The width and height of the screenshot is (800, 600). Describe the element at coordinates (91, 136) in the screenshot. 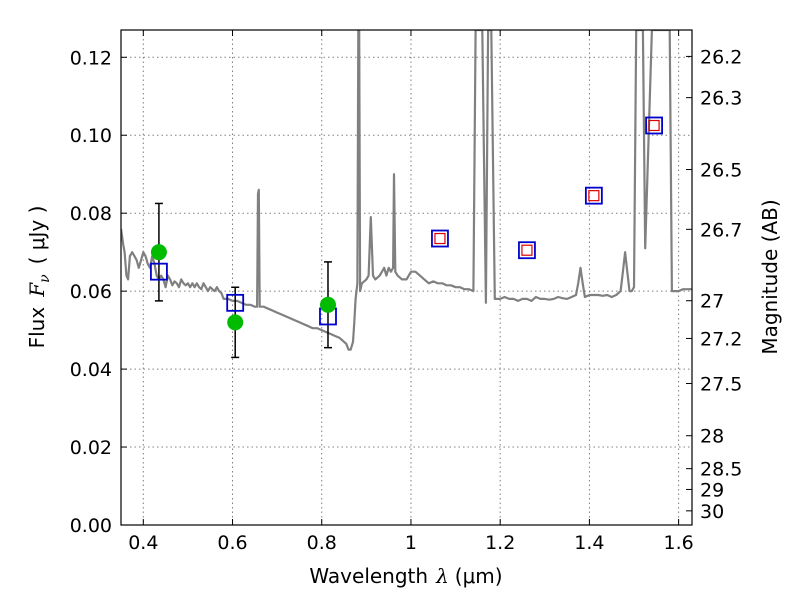

I see `y-tick-label: 0.10` at that location.